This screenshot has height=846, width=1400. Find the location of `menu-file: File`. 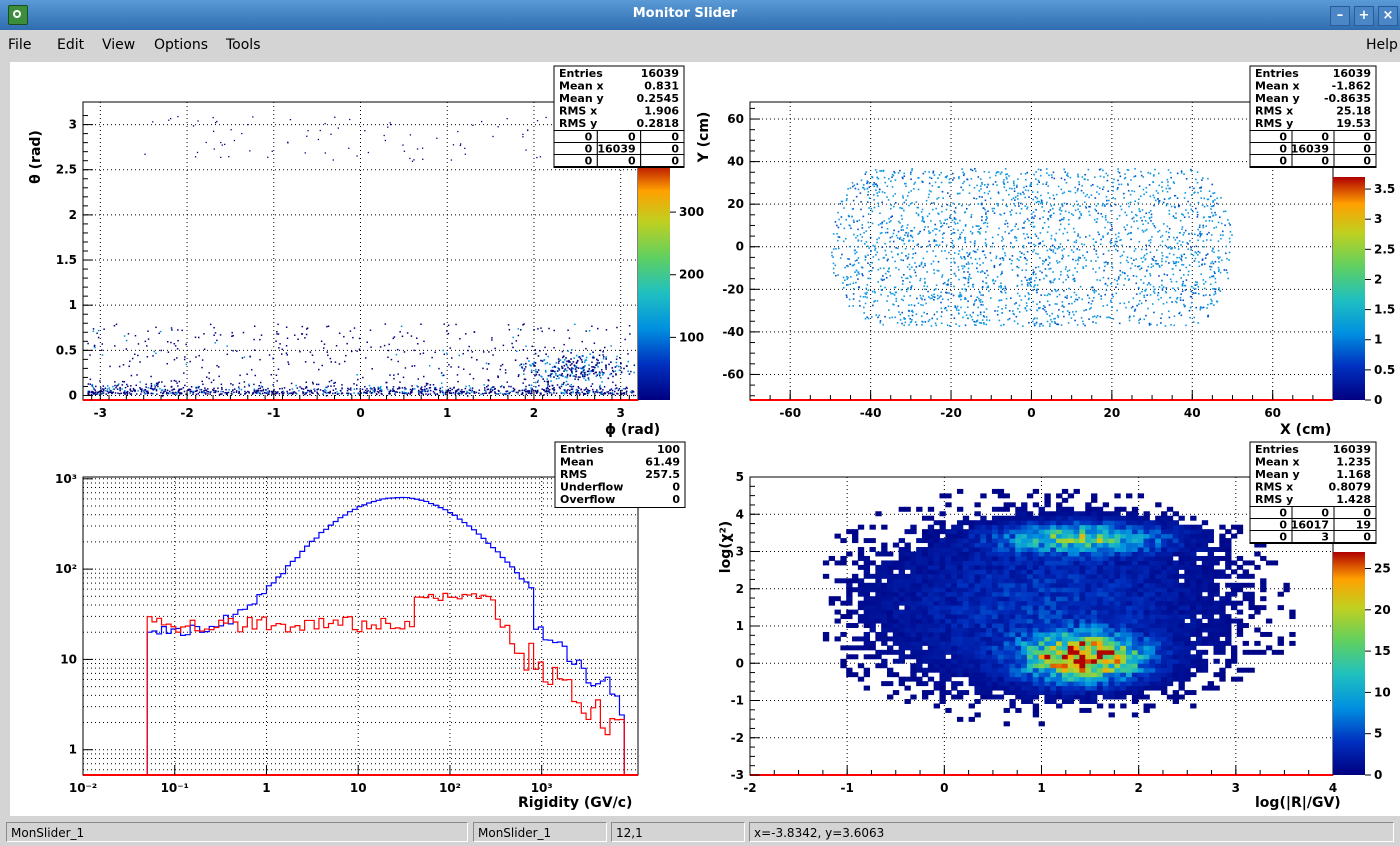

menu-file: File is located at coordinates (20, 45).